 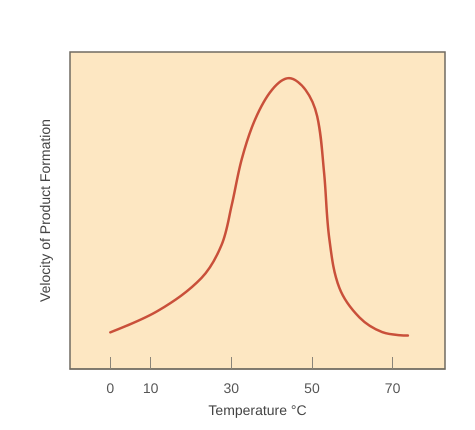 I want to click on y-axis-title: Velocity of Product Formation, so click(x=45, y=210).